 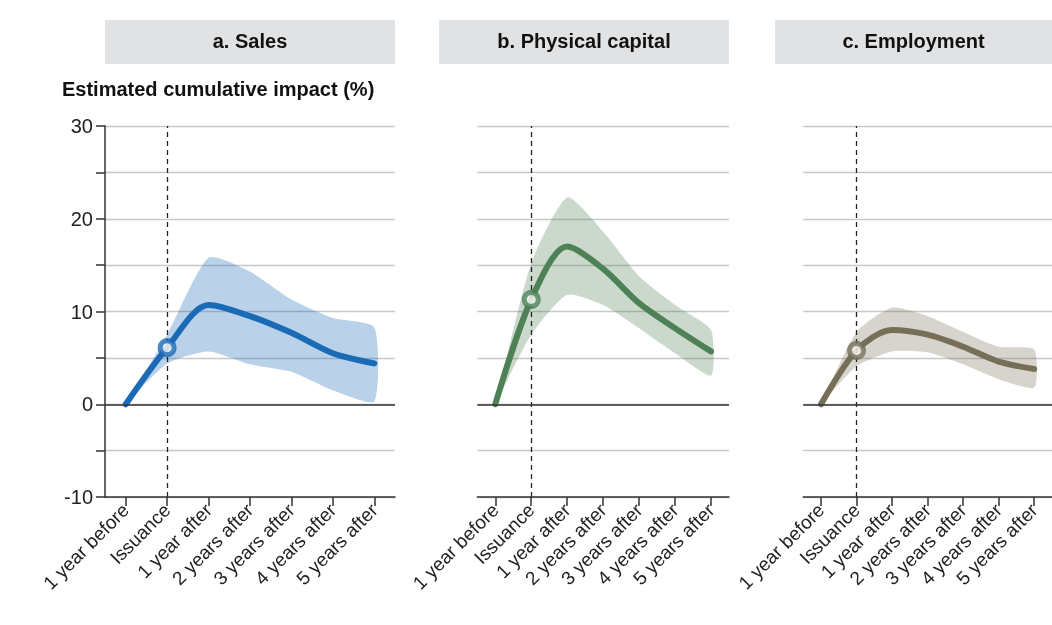 I want to click on y-tick-label: 10, so click(x=81, y=311).